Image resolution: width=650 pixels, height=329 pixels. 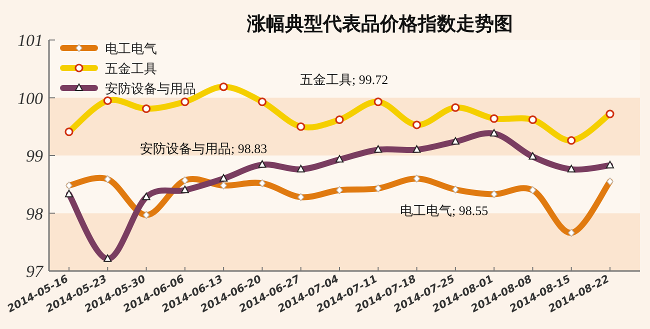 I want to click on y-tick-label: 101, so click(x=30, y=40).